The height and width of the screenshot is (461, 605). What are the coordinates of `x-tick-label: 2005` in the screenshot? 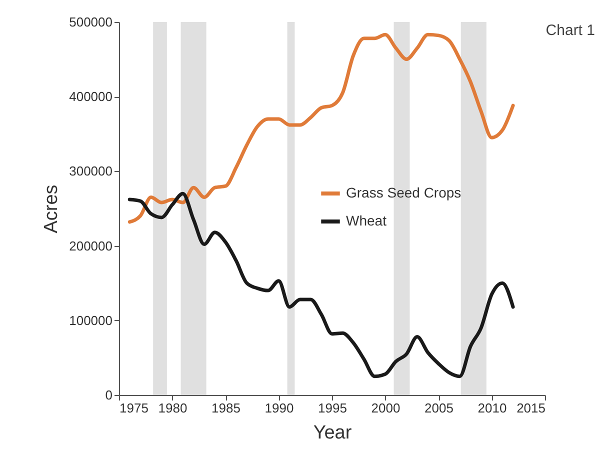 It's located at (439, 408).